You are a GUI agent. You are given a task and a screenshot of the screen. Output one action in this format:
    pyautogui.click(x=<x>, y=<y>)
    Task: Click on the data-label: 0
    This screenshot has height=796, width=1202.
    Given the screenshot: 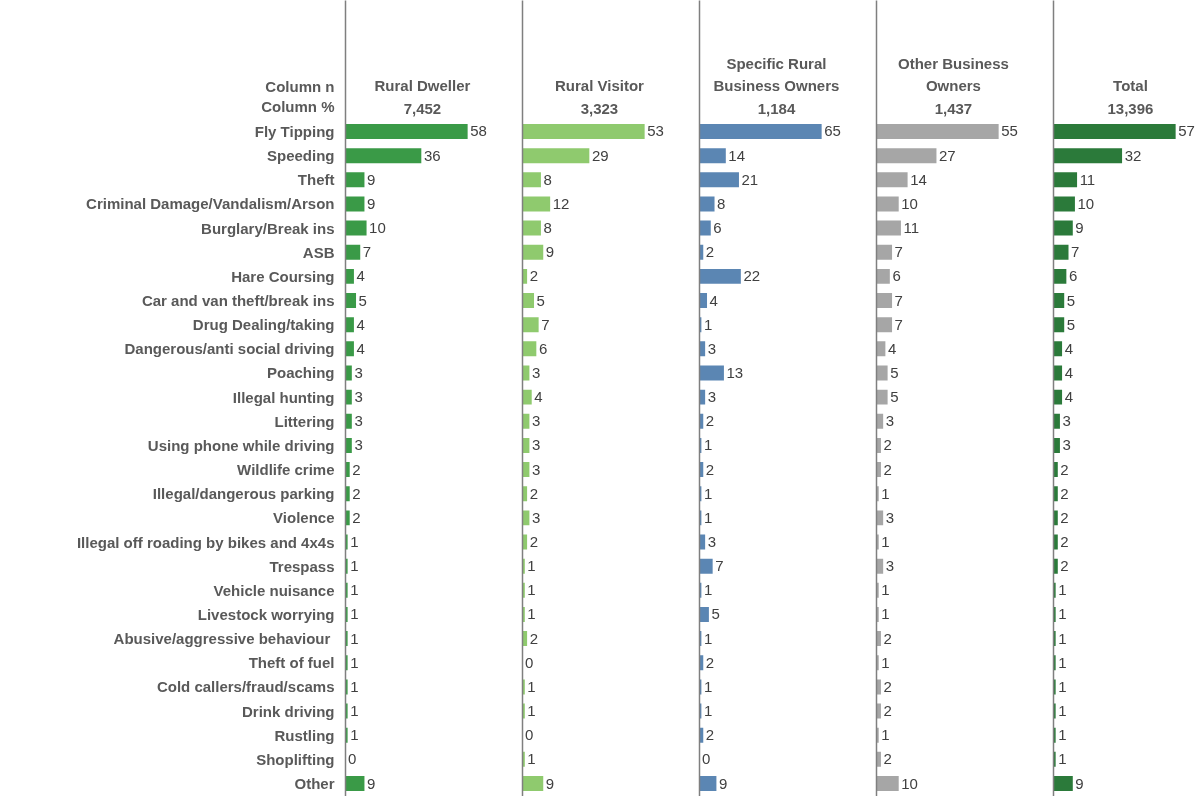 What is the action you would take?
    pyautogui.click(x=706, y=759)
    